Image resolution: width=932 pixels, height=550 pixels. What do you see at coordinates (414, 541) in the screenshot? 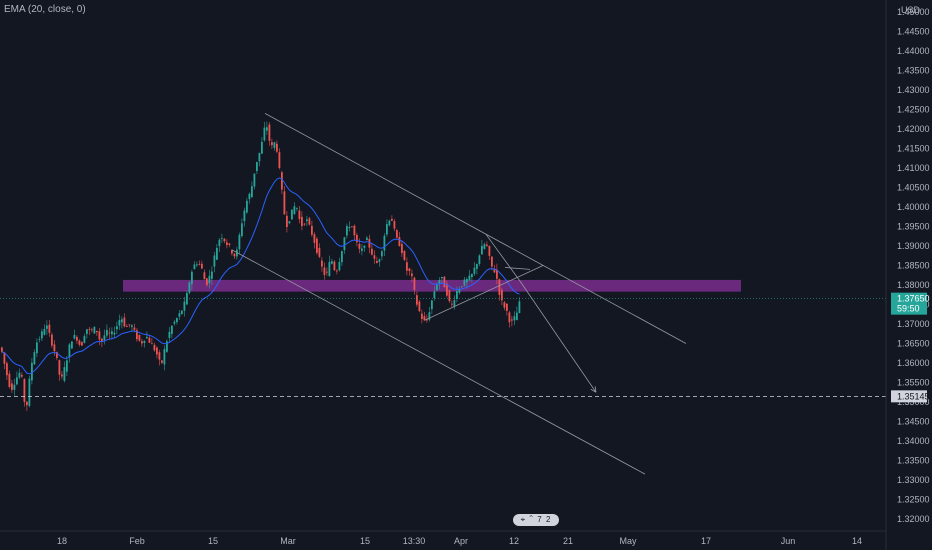
I see `x-tick-label: 13:30` at bounding box center [414, 541].